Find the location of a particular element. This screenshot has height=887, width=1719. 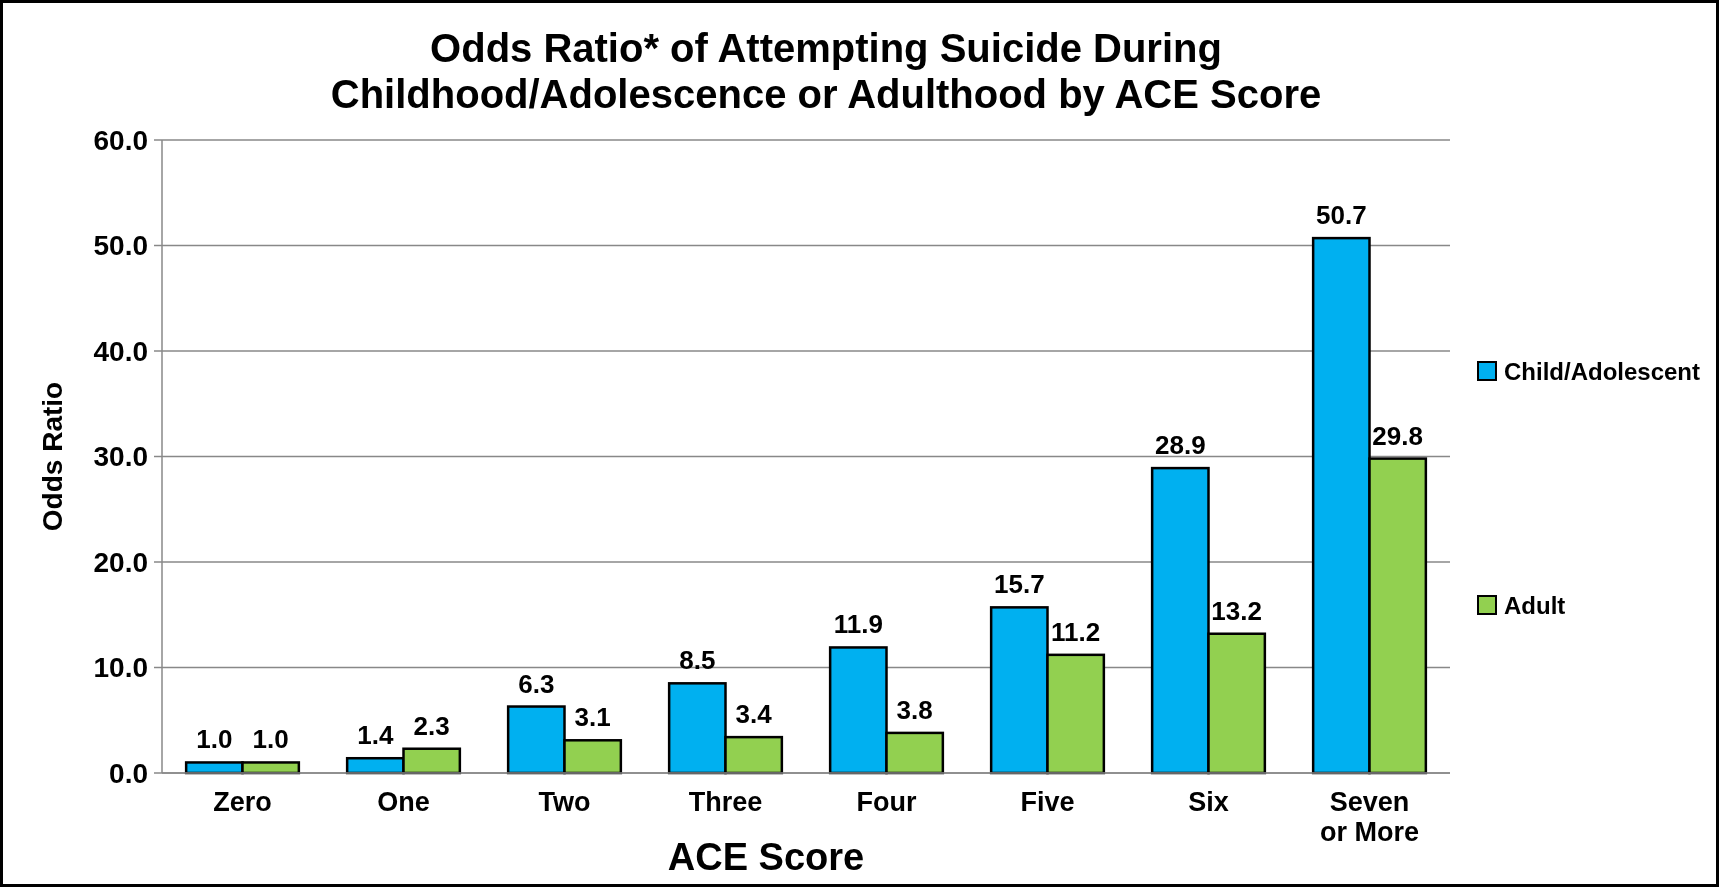

data-label: 13.2 is located at coordinates (1236, 610).